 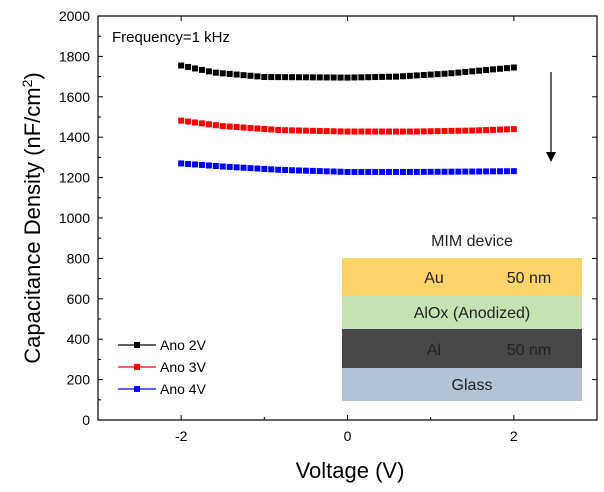 I want to click on y-tick-label: 1600, so click(x=74, y=97).